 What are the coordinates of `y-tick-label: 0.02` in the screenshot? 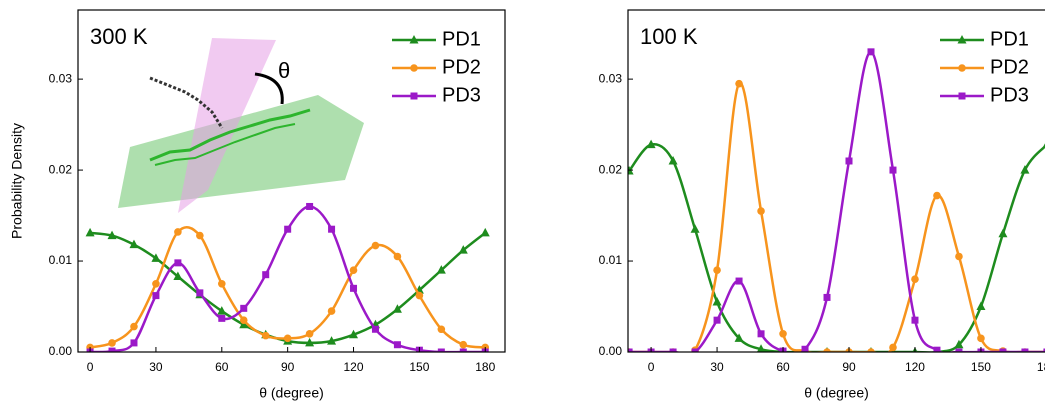 It's located at (611, 169).